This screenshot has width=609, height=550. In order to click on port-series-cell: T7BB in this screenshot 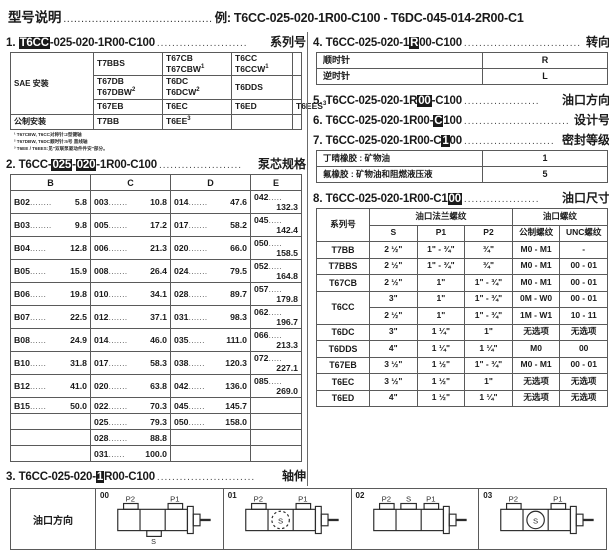, I will do `click(343, 250)`.